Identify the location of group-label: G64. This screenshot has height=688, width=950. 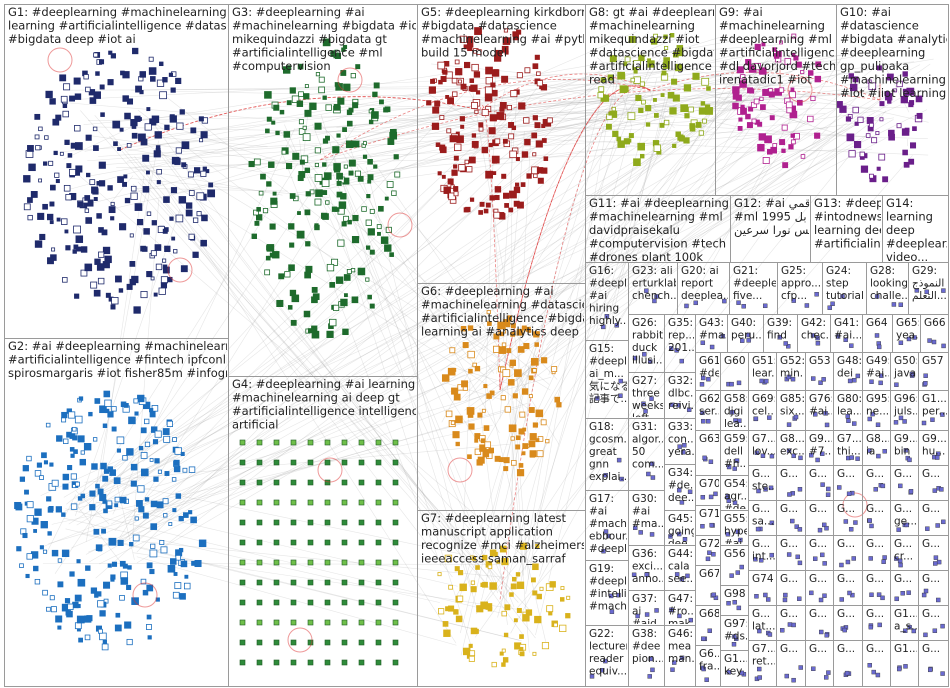
(877, 323).